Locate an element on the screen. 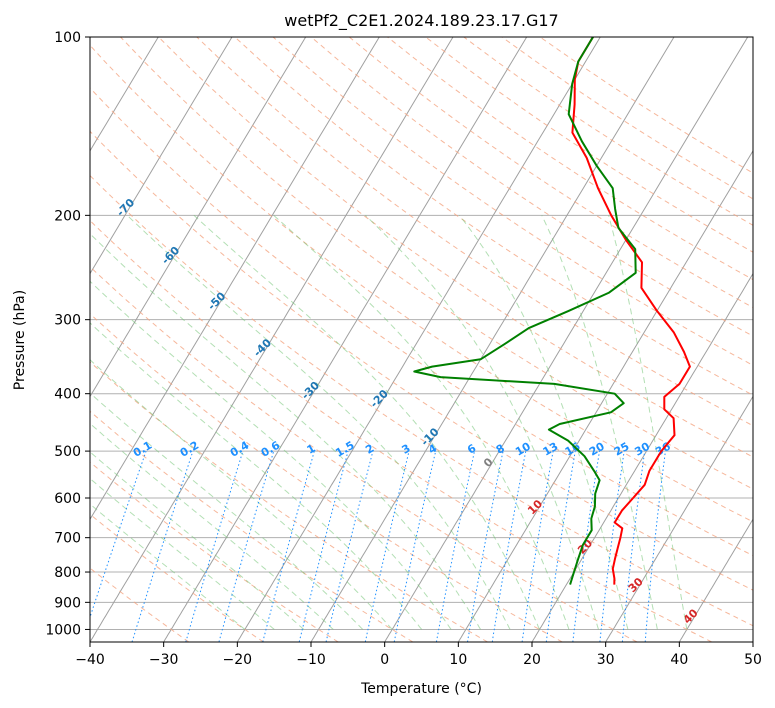  y-tick-label: 500 is located at coordinates (67, 452).